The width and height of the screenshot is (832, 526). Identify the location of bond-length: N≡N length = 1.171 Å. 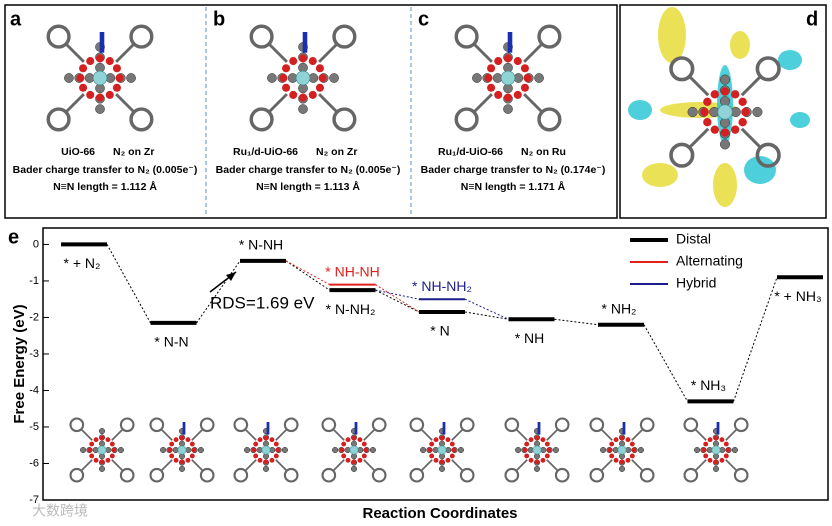
(513, 186).